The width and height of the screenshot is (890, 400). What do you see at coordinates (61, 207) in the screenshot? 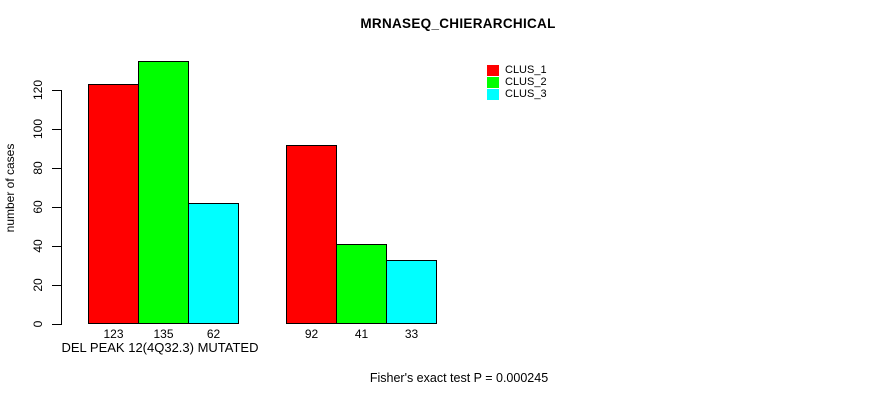
I see `y-axis-line` at bounding box center [61, 207].